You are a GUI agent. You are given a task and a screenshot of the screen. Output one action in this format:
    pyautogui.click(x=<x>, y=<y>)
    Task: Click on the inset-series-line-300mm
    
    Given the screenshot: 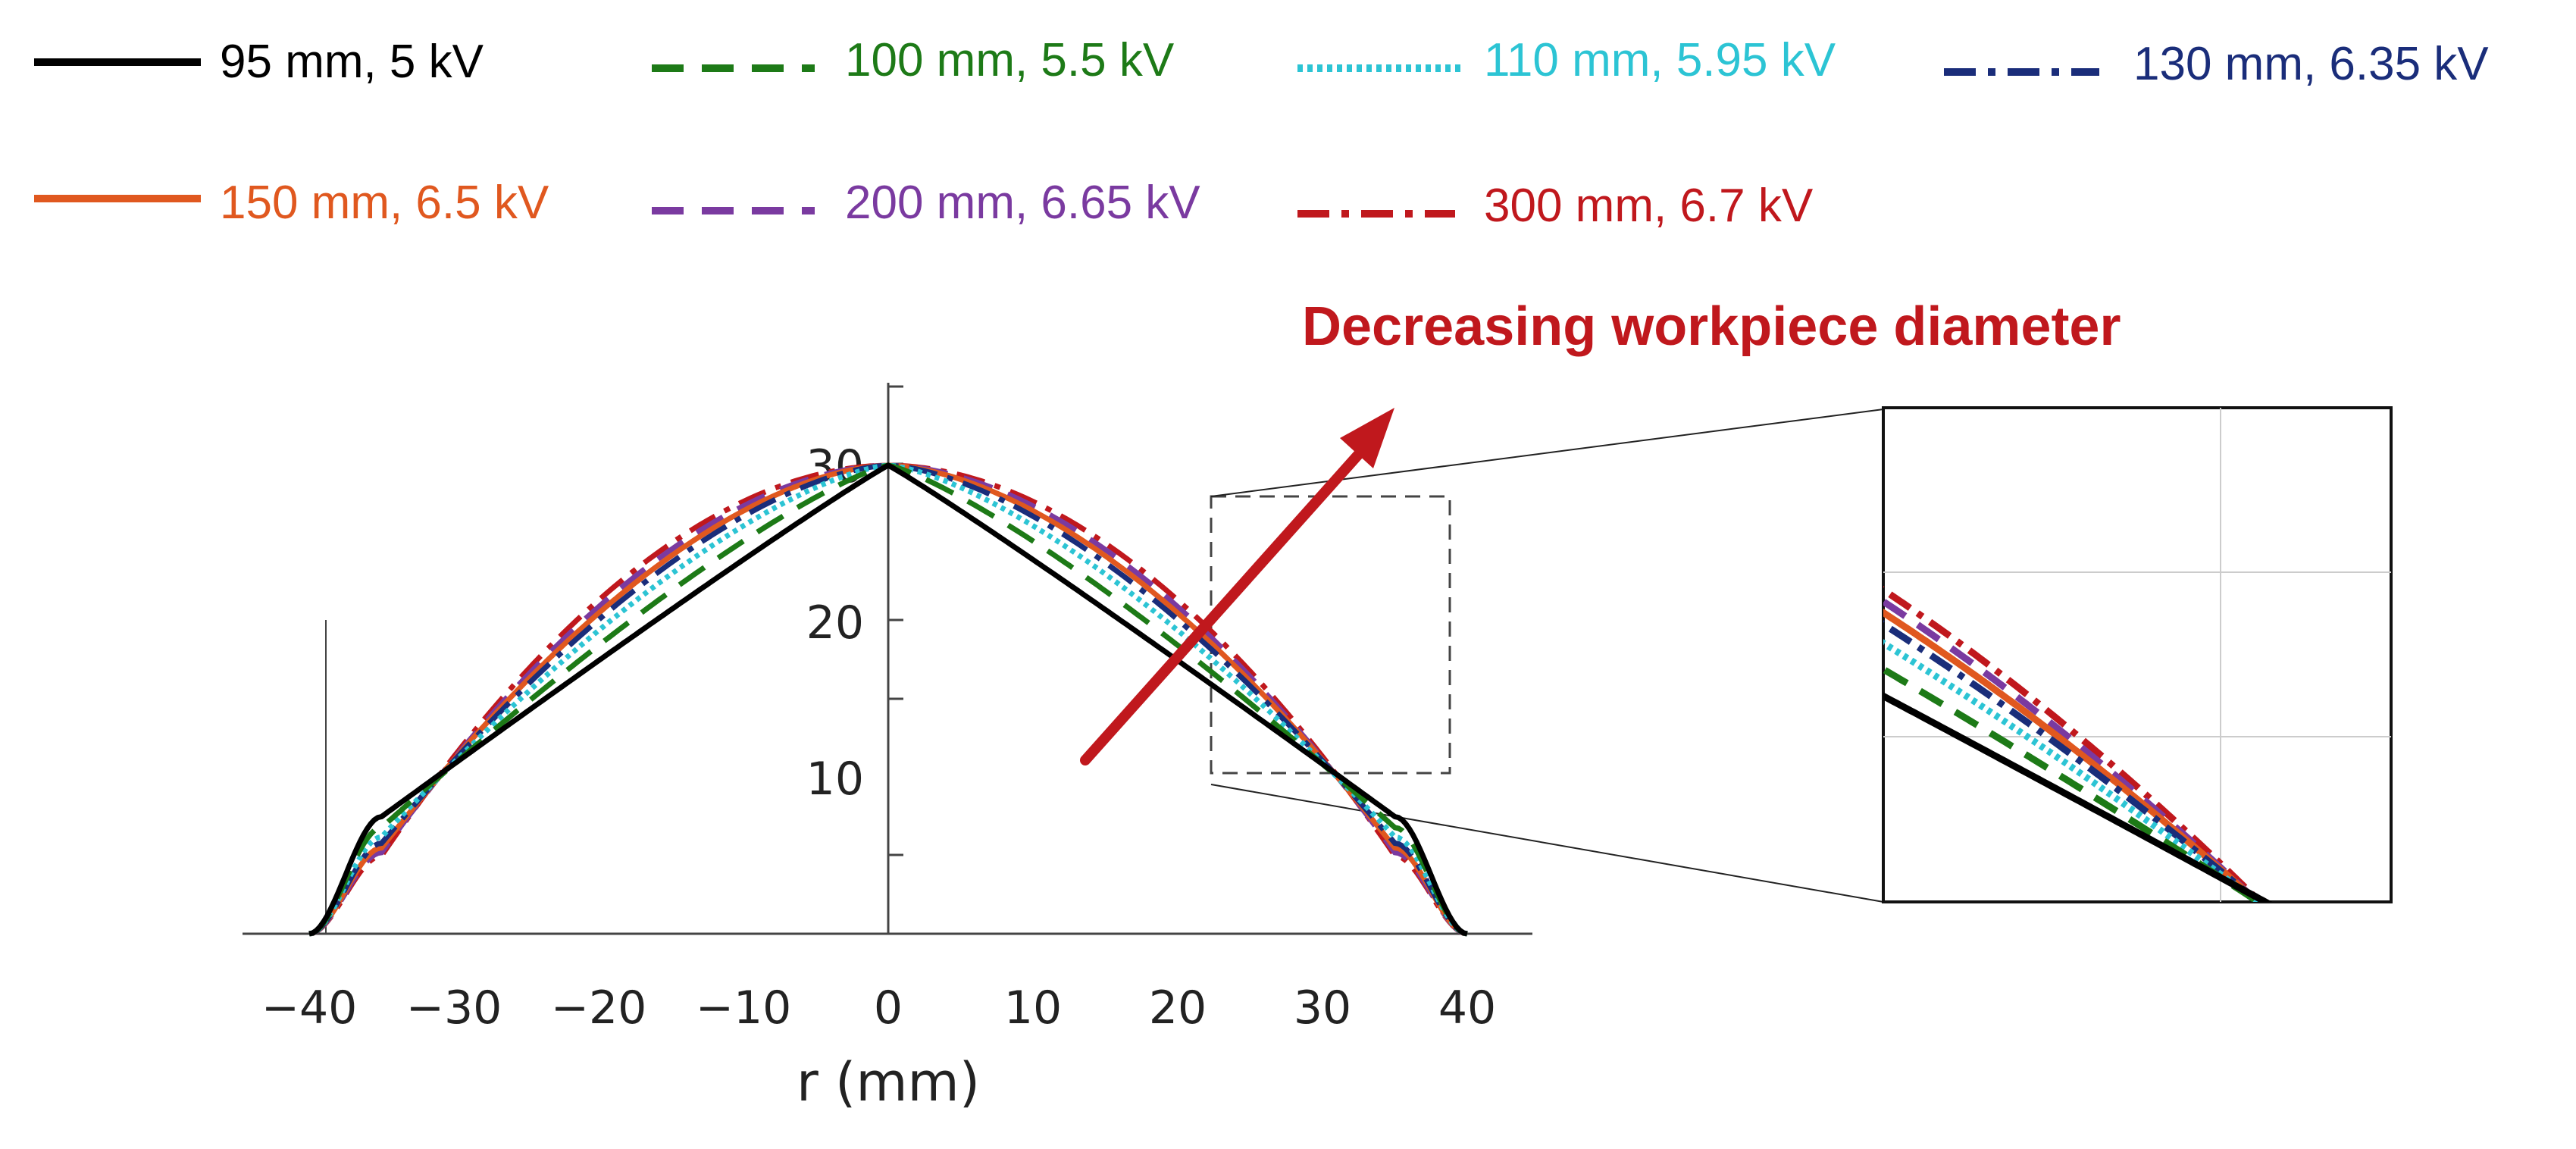 What is the action you would take?
    pyautogui.click(x=2074, y=743)
    